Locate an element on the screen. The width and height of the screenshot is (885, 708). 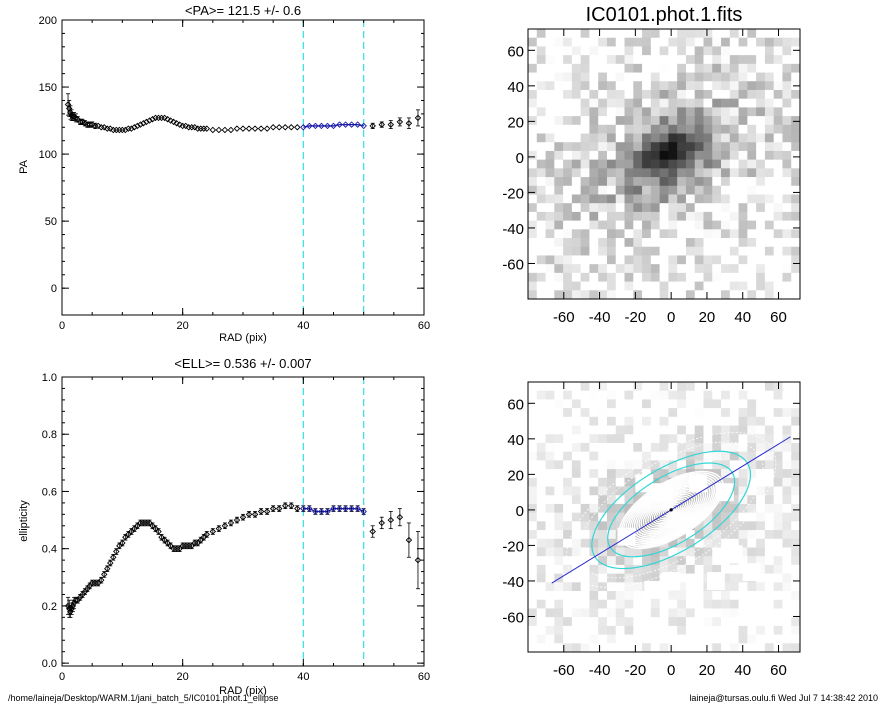
y-tick-label: 0.2 is located at coordinates (49, 607).